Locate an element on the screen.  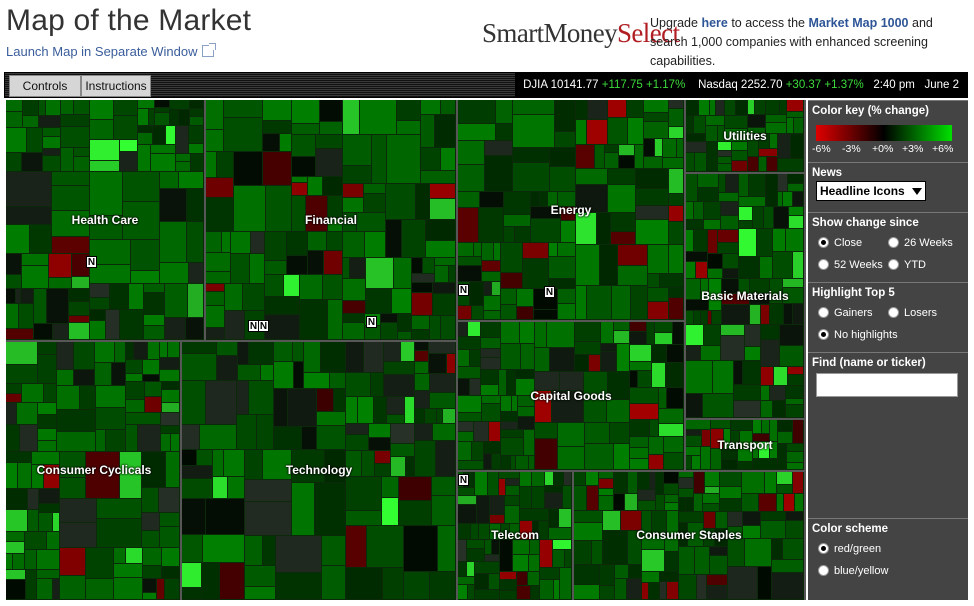
external-link-icon is located at coordinates (208, 50).